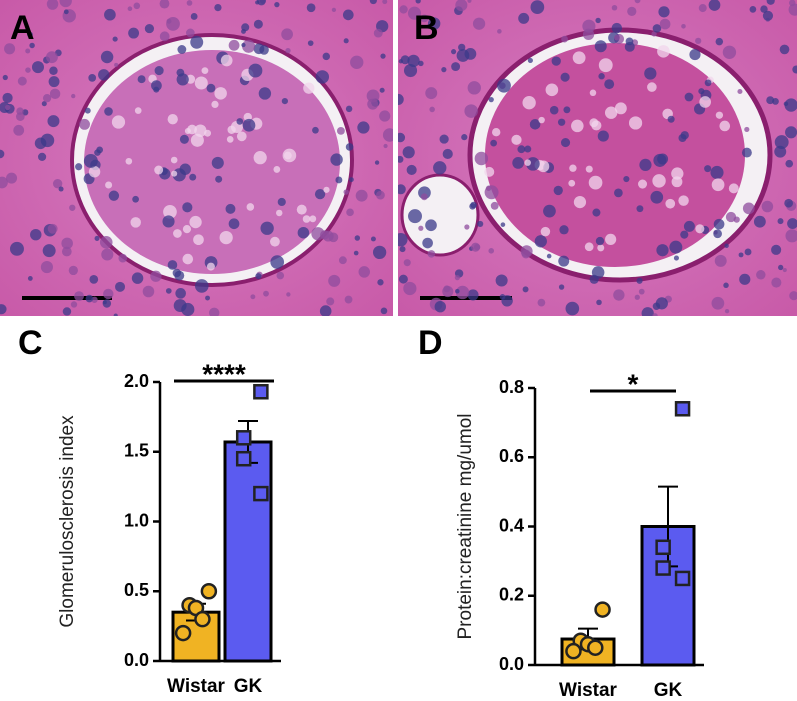  I want to click on panel-label: D, so click(430, 343).